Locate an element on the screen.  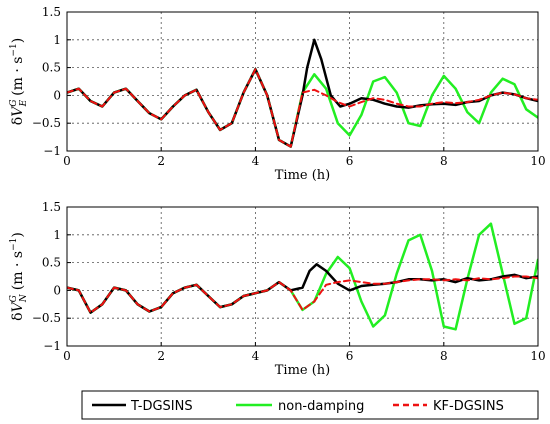
legend-label-non-damping: non-damping is located at coordinates (321, 406).